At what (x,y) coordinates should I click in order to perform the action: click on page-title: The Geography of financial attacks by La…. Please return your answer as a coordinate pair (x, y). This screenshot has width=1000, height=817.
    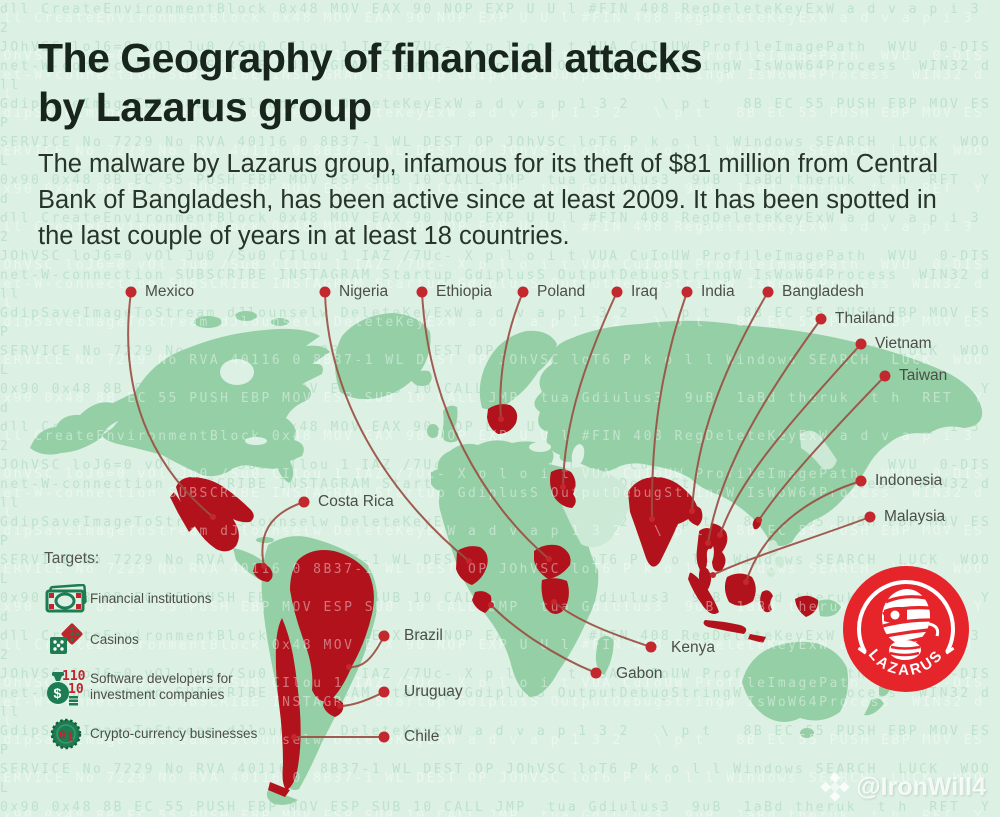
    Looking at the image, I should click on (370, 83).